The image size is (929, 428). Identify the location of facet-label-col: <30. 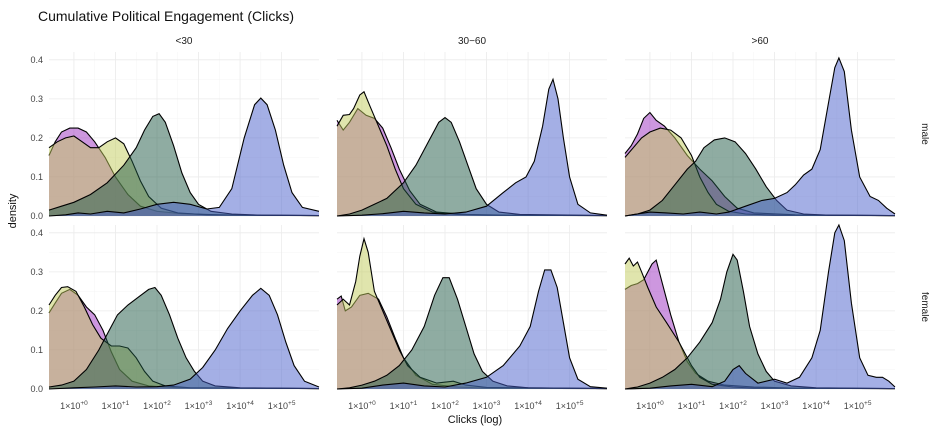
(184, 41).